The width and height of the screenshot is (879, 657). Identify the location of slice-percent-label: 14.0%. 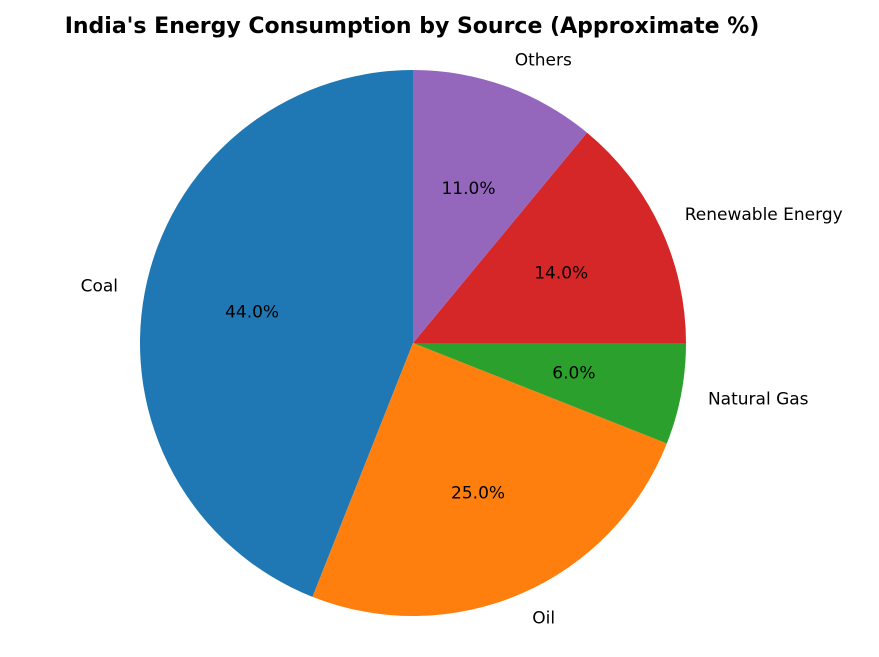
(561, 273).